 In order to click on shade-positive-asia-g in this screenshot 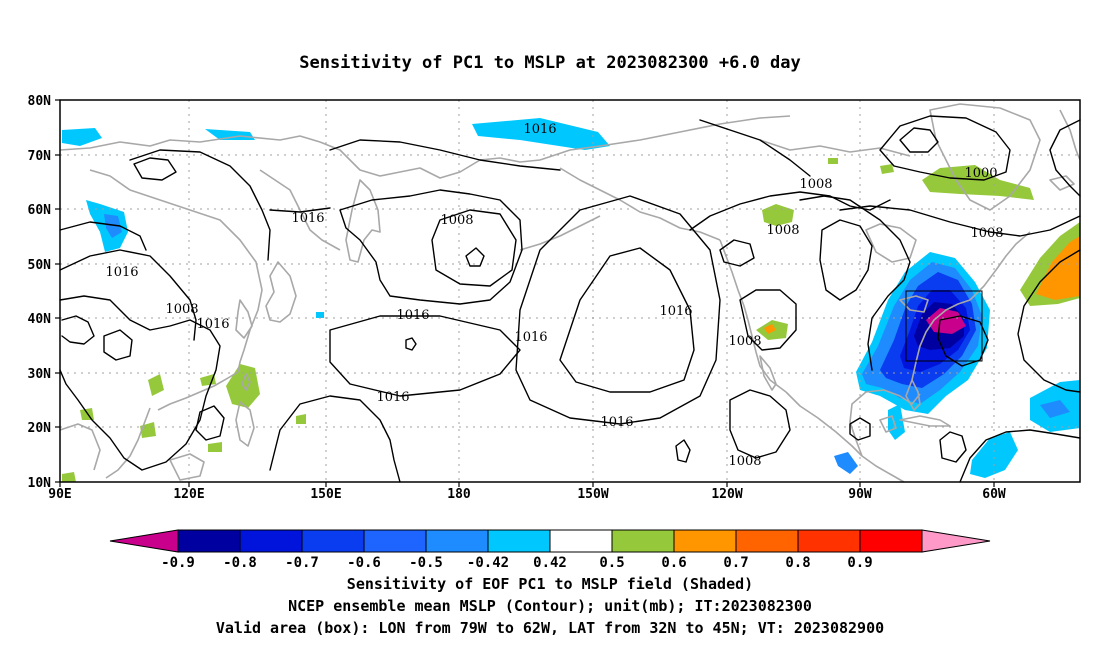, I will do `click(69, 477)`.